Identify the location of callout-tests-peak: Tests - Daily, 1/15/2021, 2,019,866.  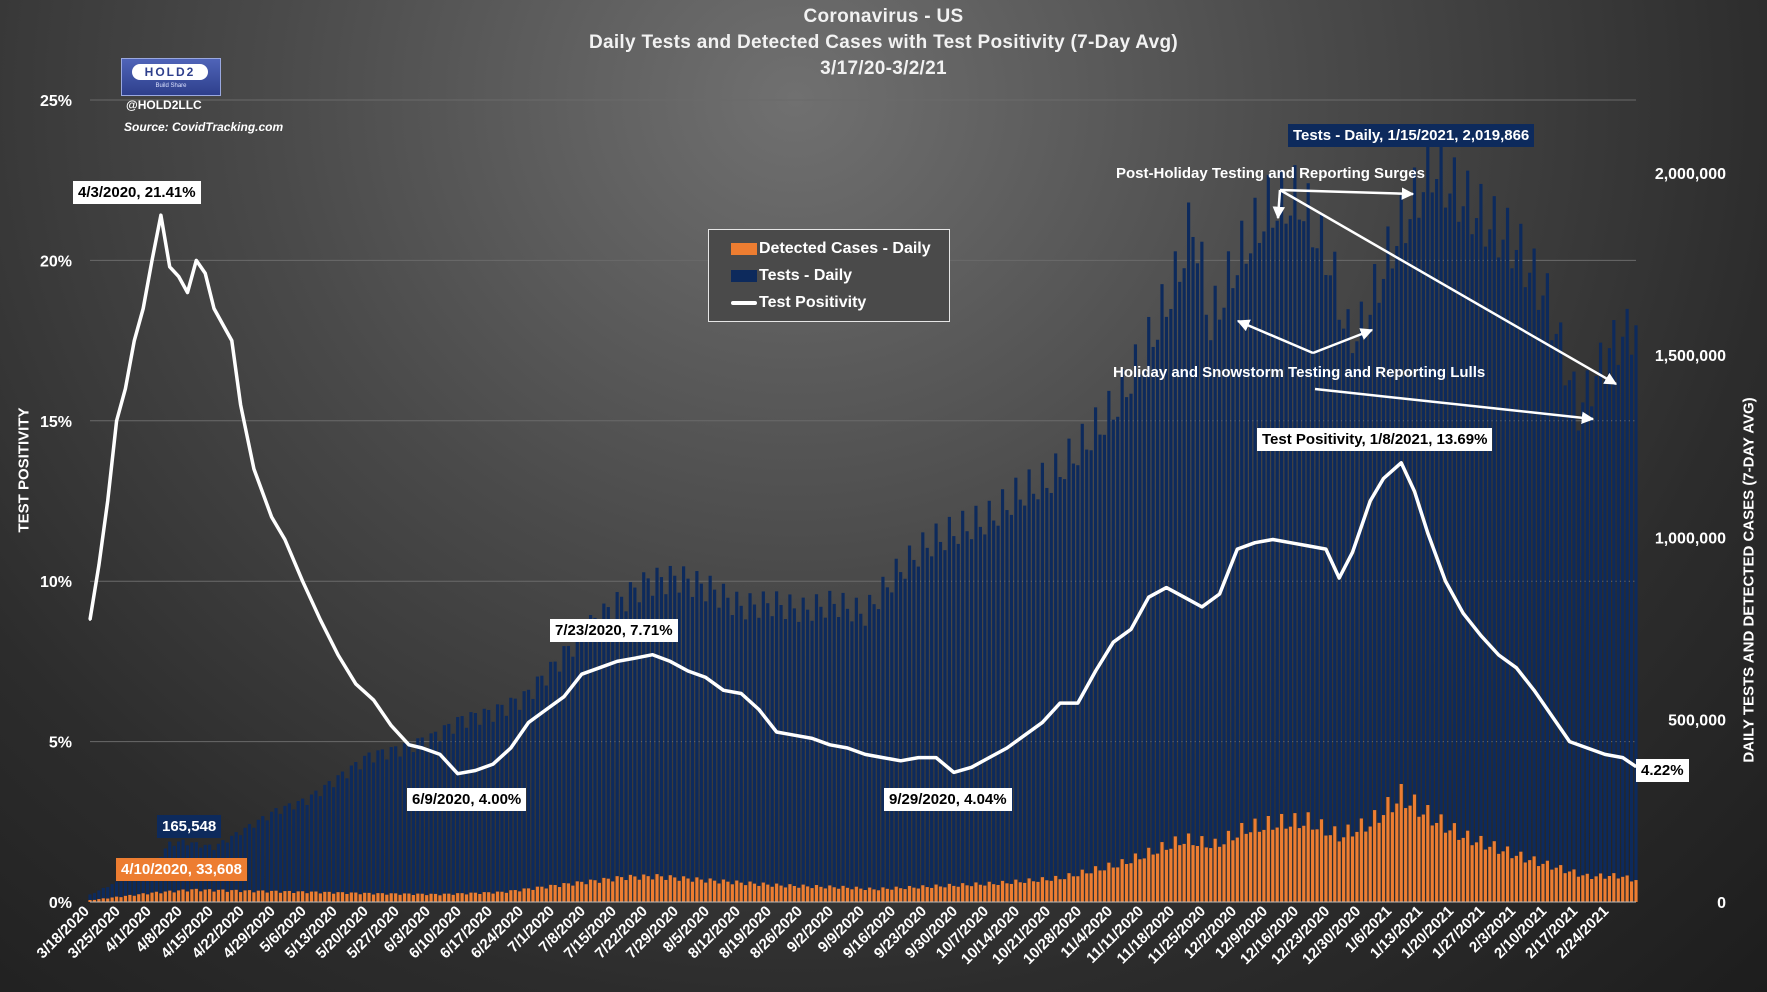
(1411, 135).